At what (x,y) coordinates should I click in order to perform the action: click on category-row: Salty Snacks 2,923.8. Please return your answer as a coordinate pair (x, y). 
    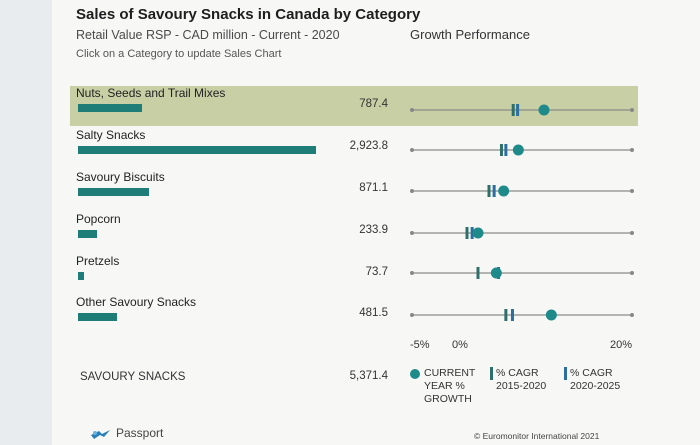
    Looking at the image, I should click on (354, 148).